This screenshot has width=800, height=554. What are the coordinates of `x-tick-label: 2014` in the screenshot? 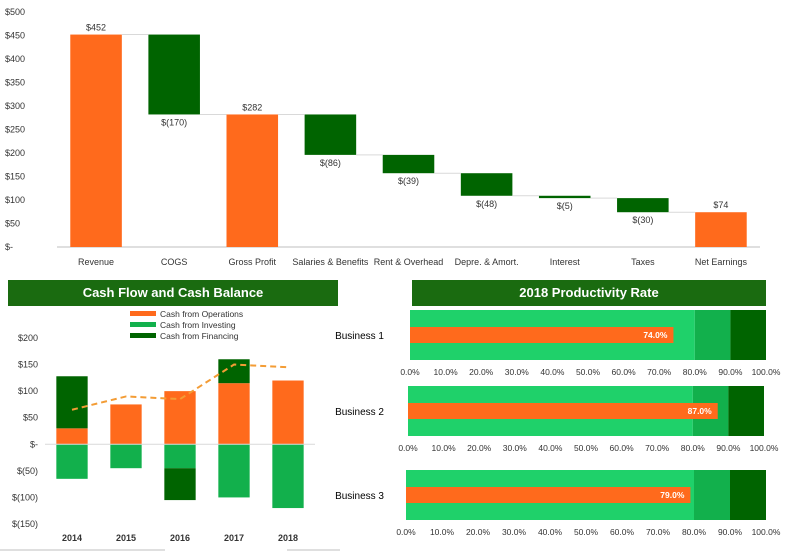 It's located at (72, 538).